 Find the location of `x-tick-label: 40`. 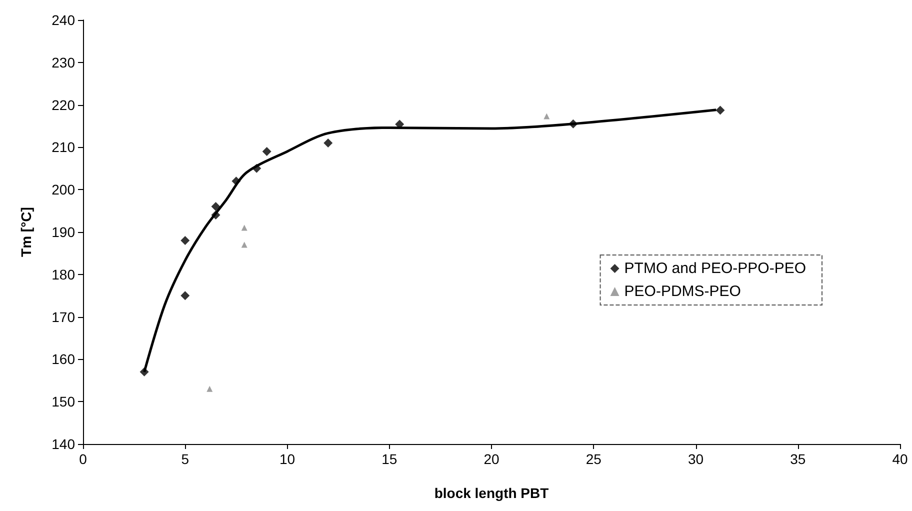

x-tick-label: 40 is located at coordinates (900, 459).